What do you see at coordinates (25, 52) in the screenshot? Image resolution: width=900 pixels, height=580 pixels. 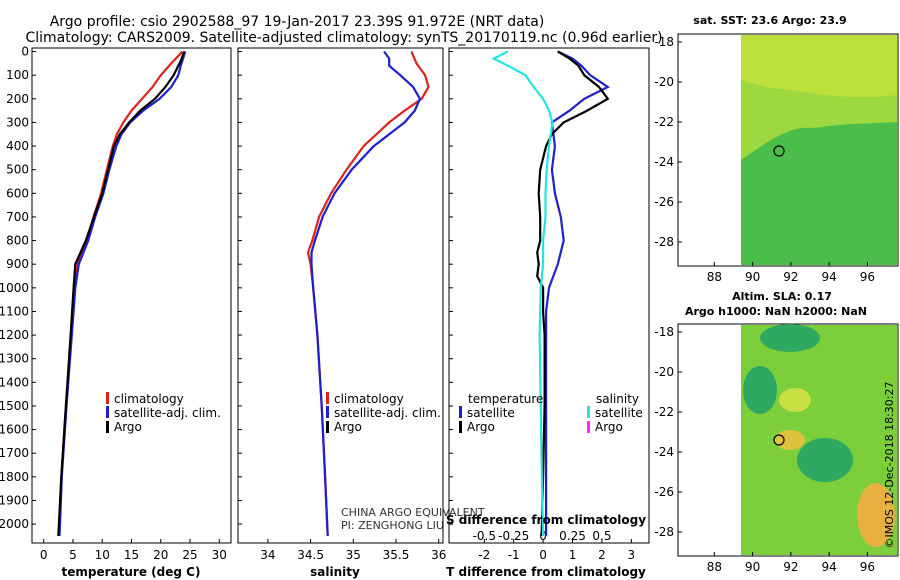 I see `depth-tick-label: 0` at bounding box center [25, 52].